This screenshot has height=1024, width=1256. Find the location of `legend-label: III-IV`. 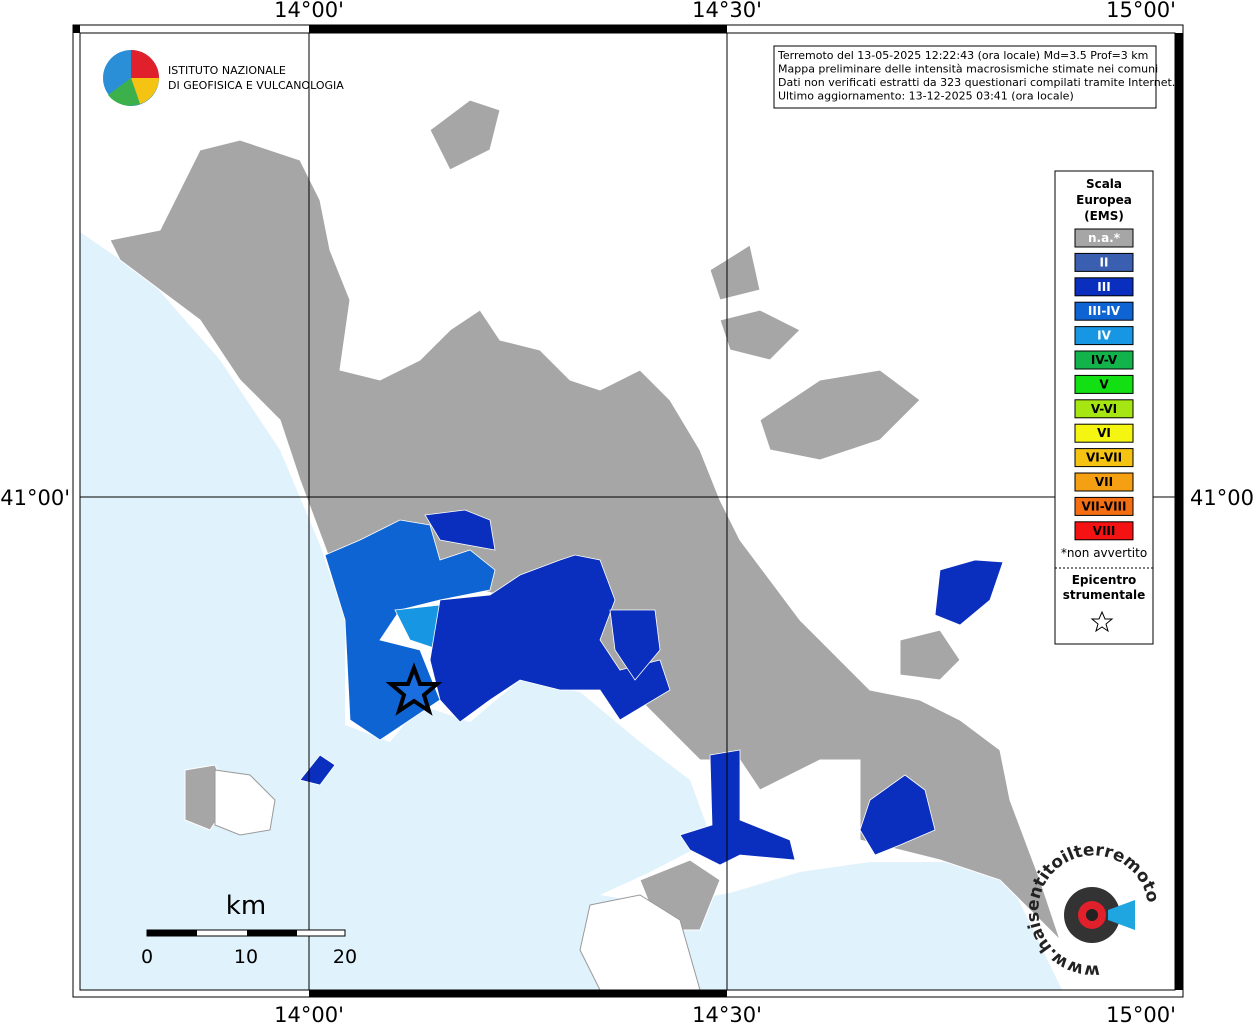

legend-label: III-IV is located at coordinates (1104, 311).